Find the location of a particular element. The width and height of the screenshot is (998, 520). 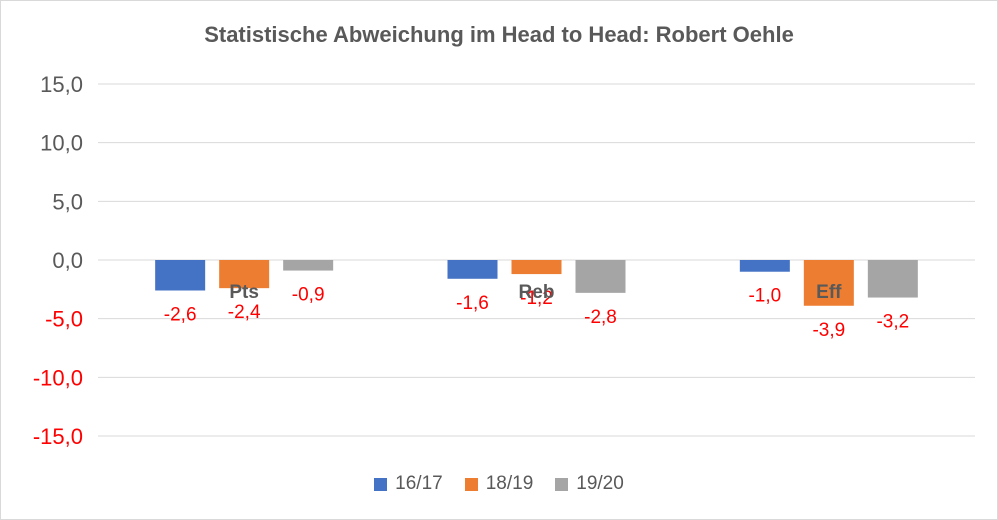

category-label: Eff is located at coordinates (829, 292).